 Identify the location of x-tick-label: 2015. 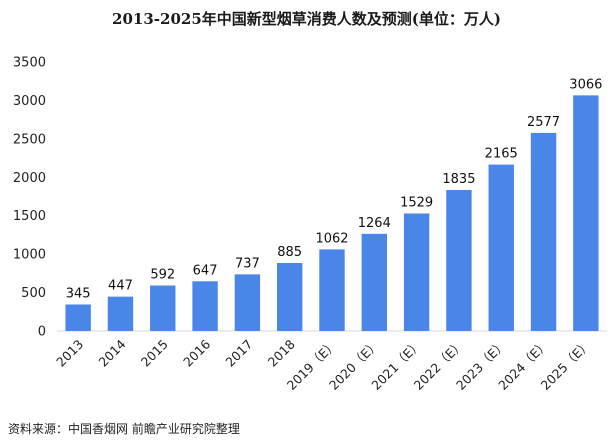
(154, 353).